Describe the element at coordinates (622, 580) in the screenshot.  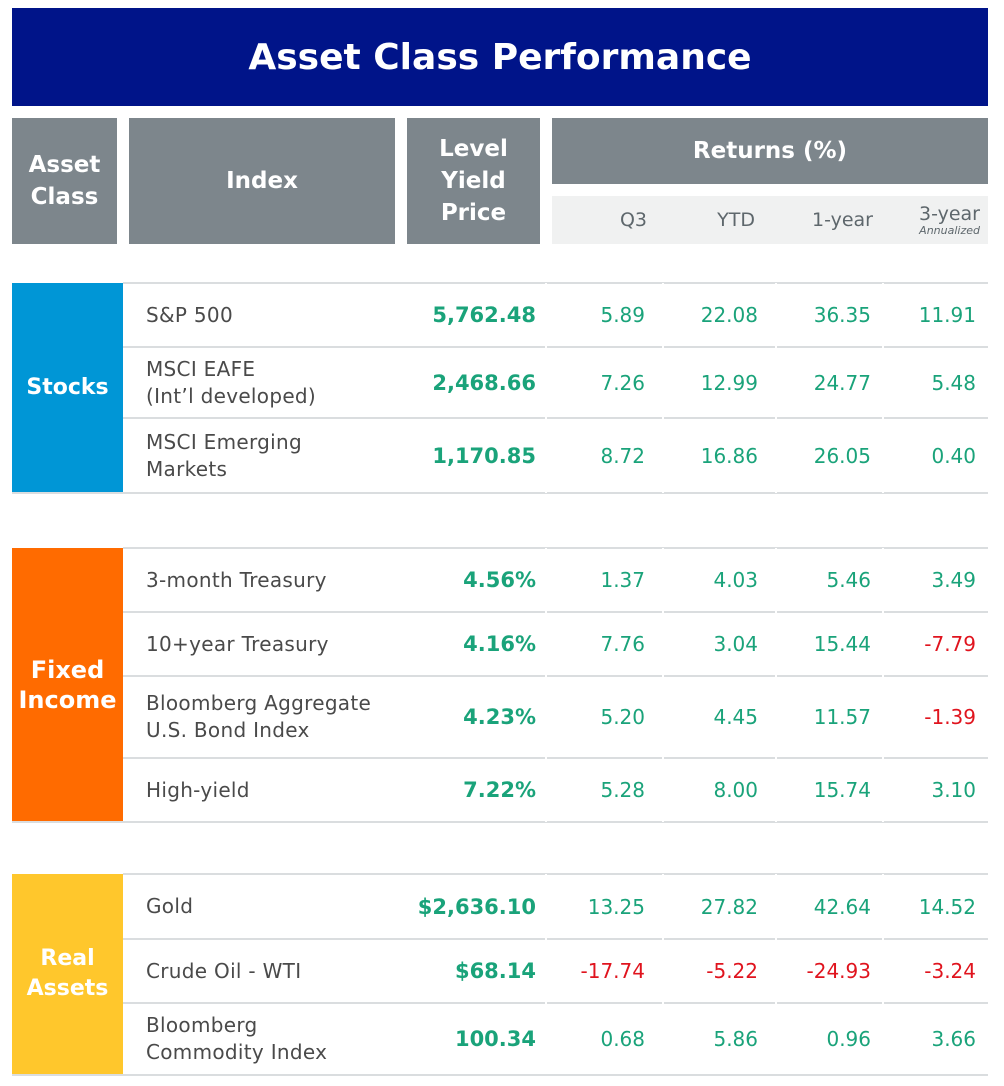
I see `q3-return: 1.37` at that location.